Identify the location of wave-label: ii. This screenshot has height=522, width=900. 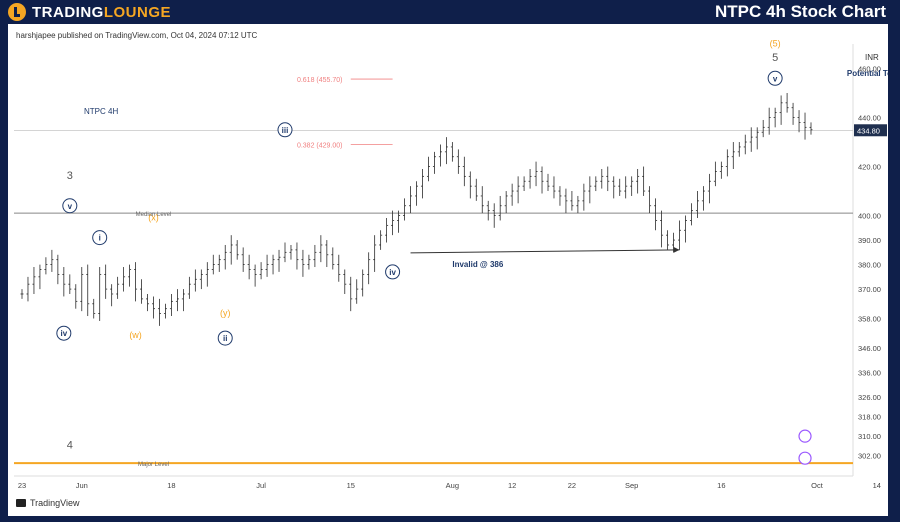
(225, 338).